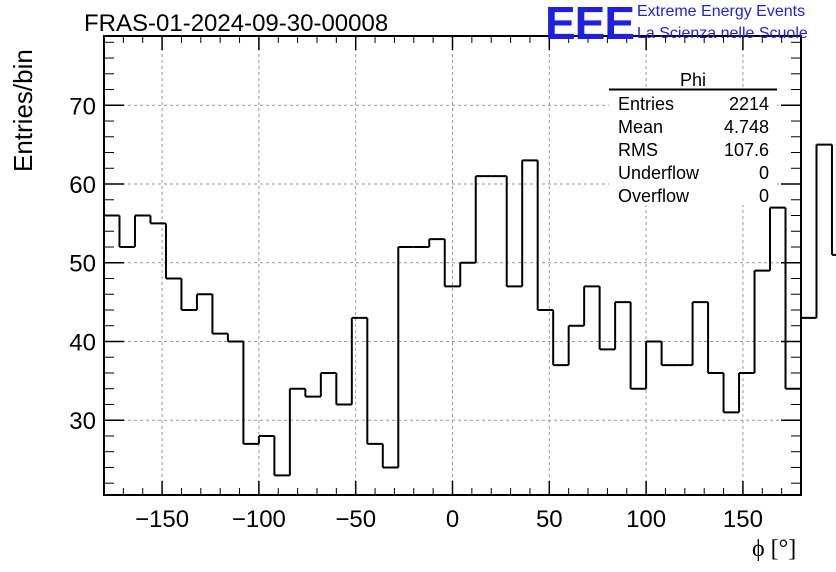 This screenshot has height=572, width=836. What do you see at coordinates (693, 147) in the screenshot?
I see `stats-box-background` at bounding box center [693, 147].